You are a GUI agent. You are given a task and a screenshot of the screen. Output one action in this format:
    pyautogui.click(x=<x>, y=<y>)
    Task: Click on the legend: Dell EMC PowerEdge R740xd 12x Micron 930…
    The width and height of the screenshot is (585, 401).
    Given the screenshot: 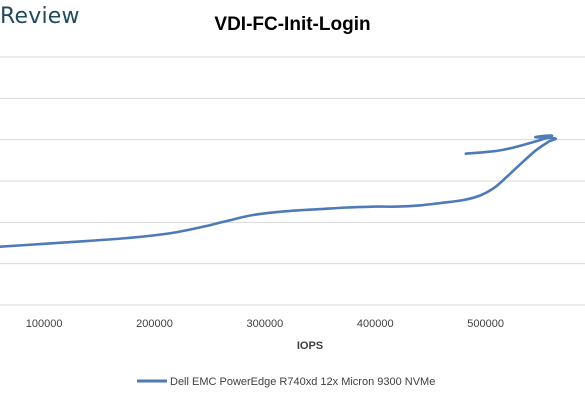 What is the action you would take?
    pyautogui.click(x=286, y=382)
    